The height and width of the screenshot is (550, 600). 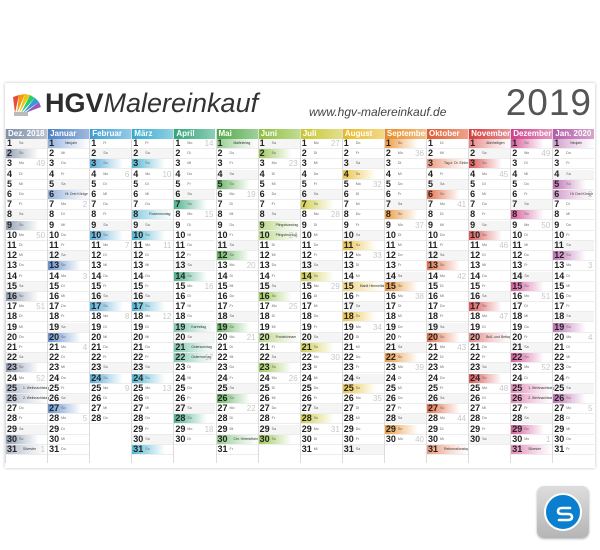 What do you see at coordinates (490, 409) in the screenshot?
I see `day-row: 27 Mi` at bounding box center [490, 409].